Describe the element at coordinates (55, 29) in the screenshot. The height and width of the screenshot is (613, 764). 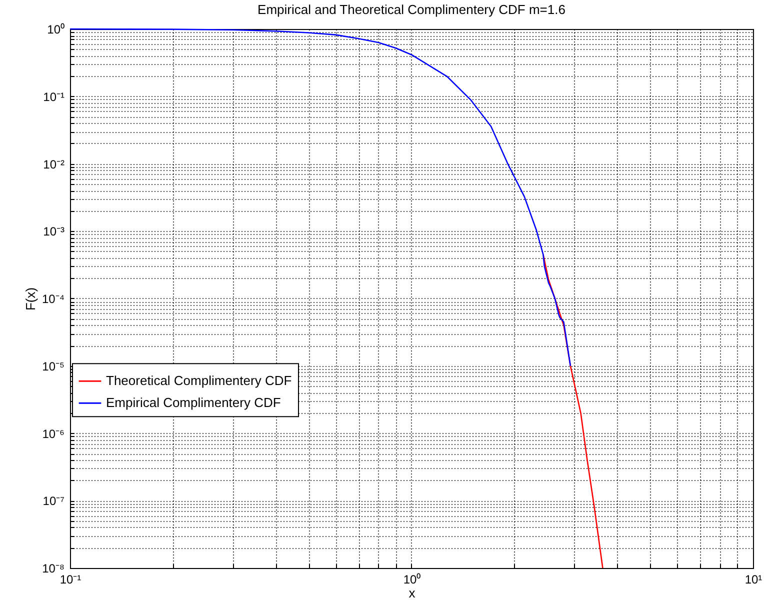
I see `y-tick-label: 10⁰` at that location.